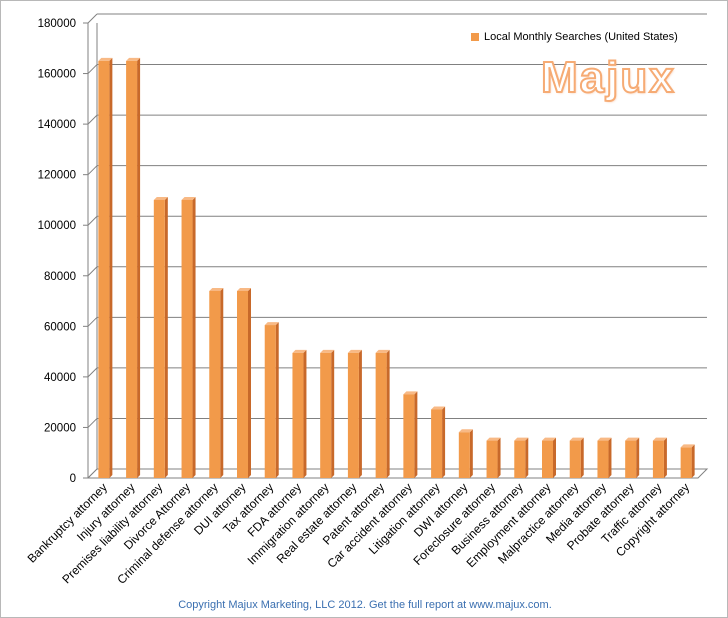  What do you see at coordinates (608, 77) in the screenshot?
I see `majux-logo: Majux` at bounding box center [608, 77].